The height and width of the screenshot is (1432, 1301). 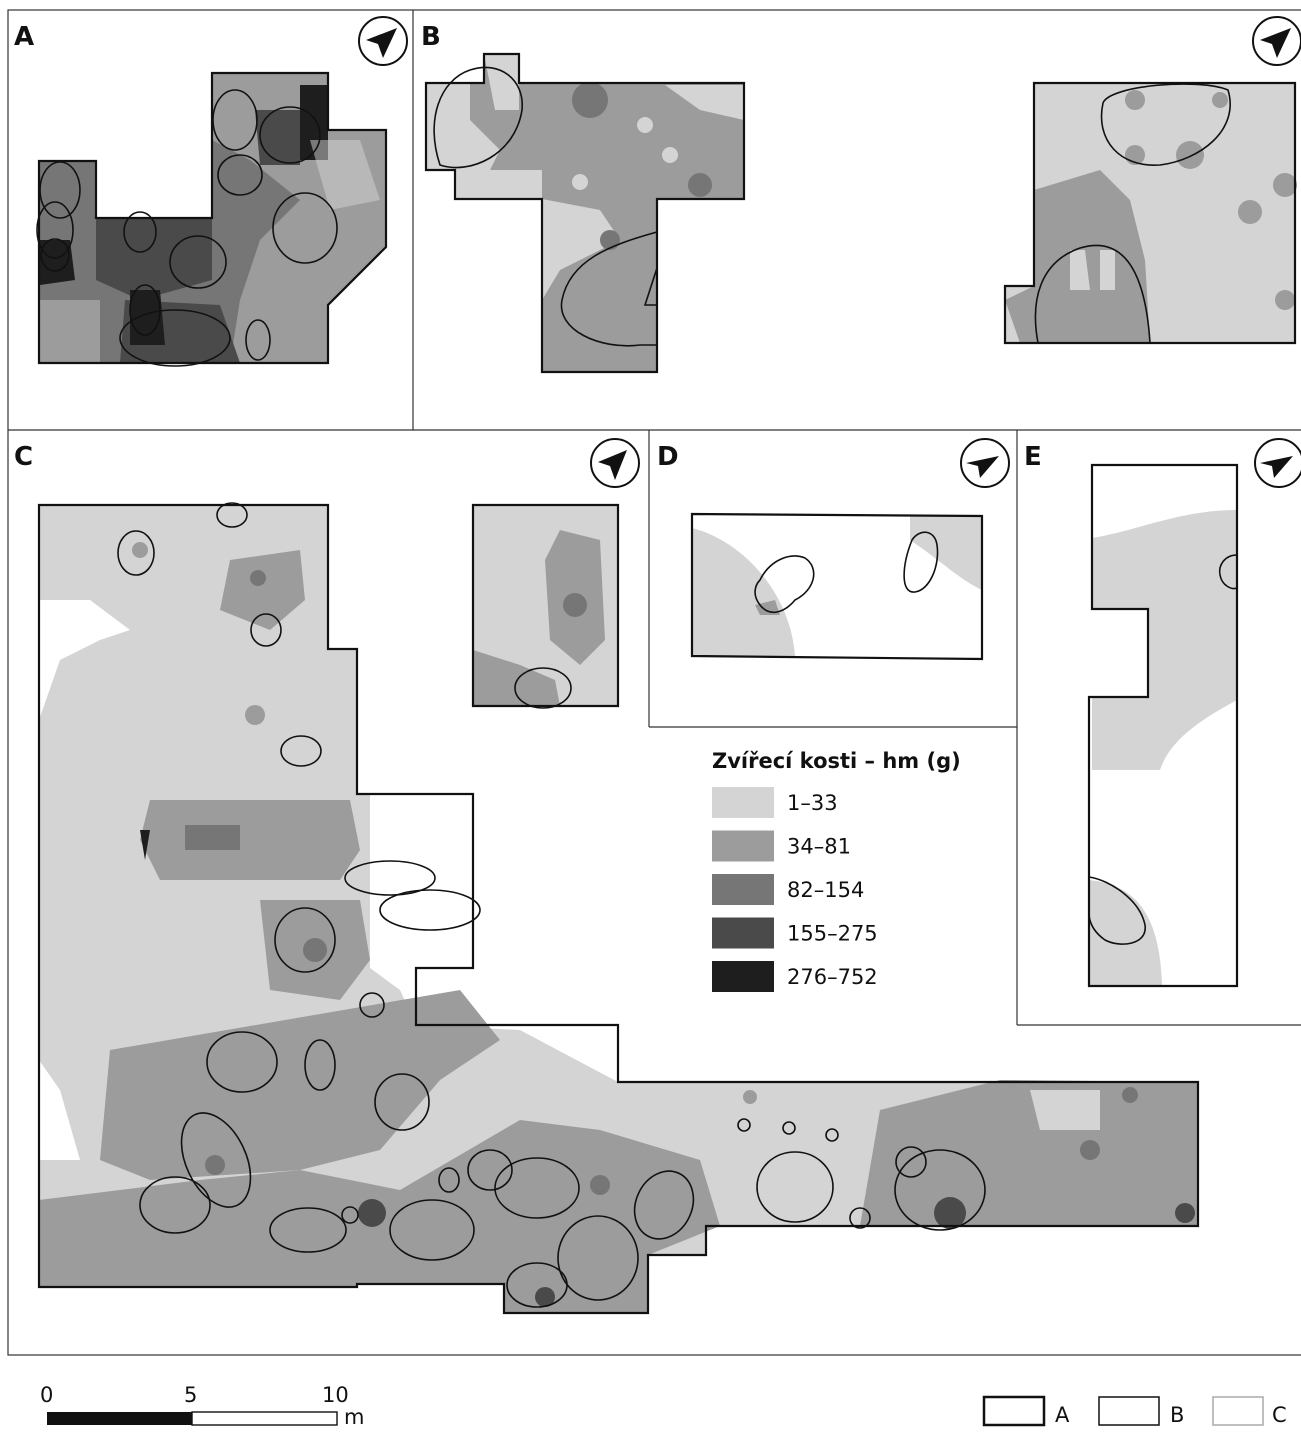 What do you see at coordinates (1129, 1411) in the screenshot?
I see `outline-swatch-b` at bounding box center [1129, 1411].